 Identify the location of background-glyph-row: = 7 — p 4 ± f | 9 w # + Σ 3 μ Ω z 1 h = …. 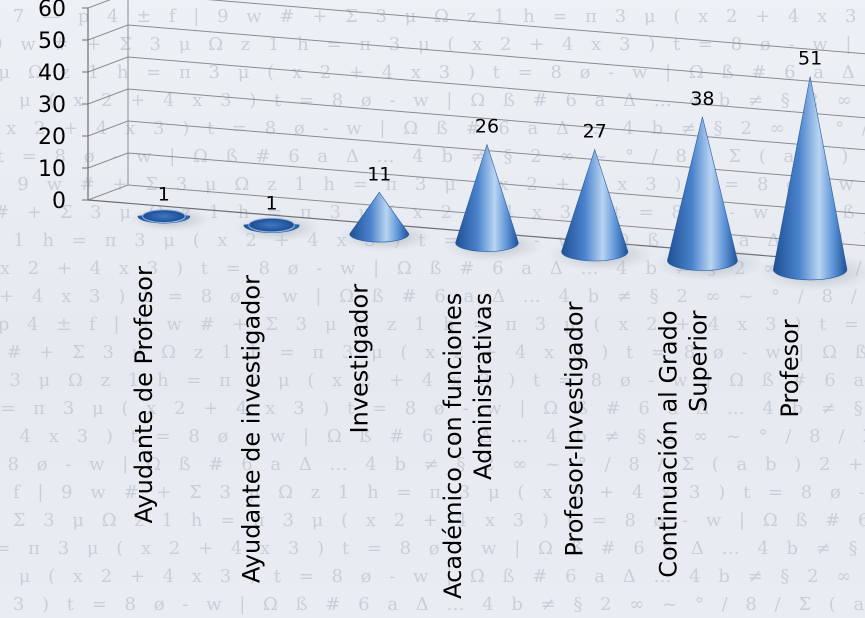
(432, 16).